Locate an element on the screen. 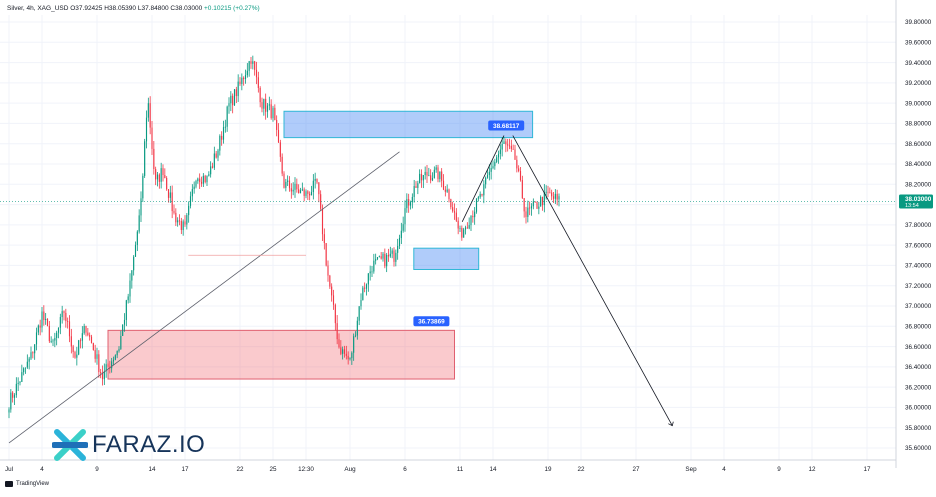  annotation-label: 36.73869 is located at coordinates (431, 322).